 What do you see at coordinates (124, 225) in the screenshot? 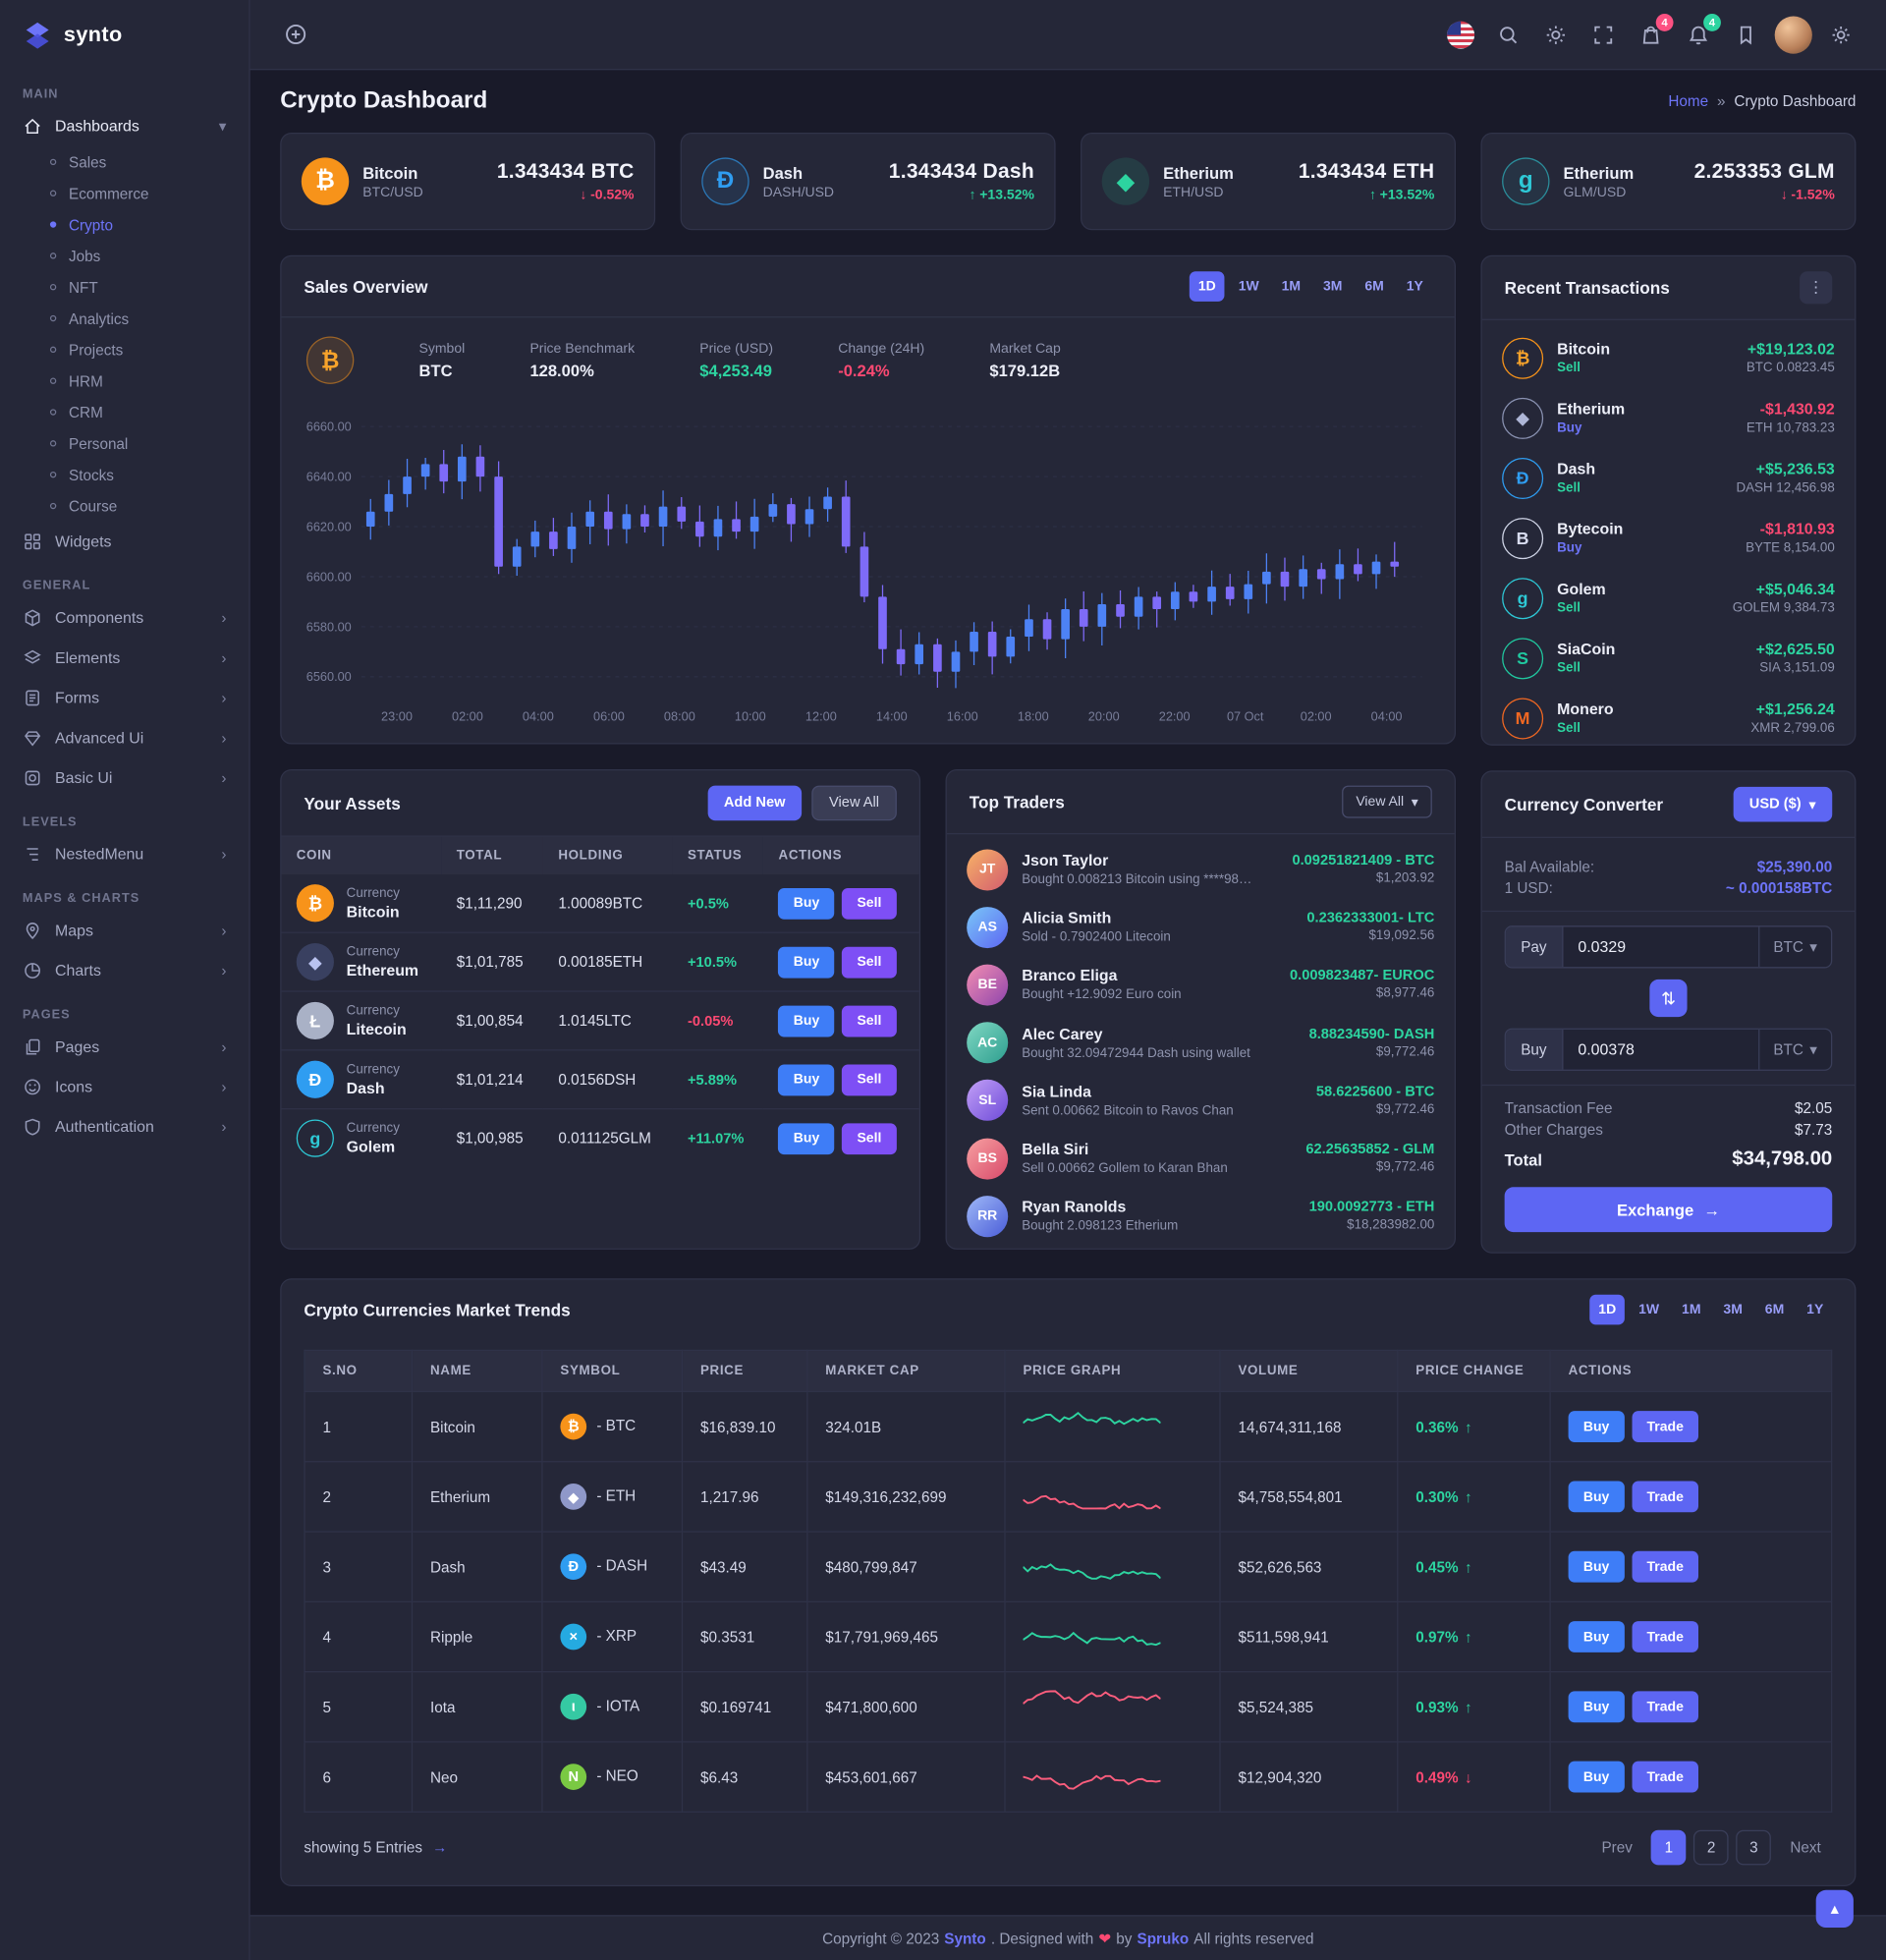
I see `sidebar-item-crypto: Crypto` at bounding box center [124, 225].